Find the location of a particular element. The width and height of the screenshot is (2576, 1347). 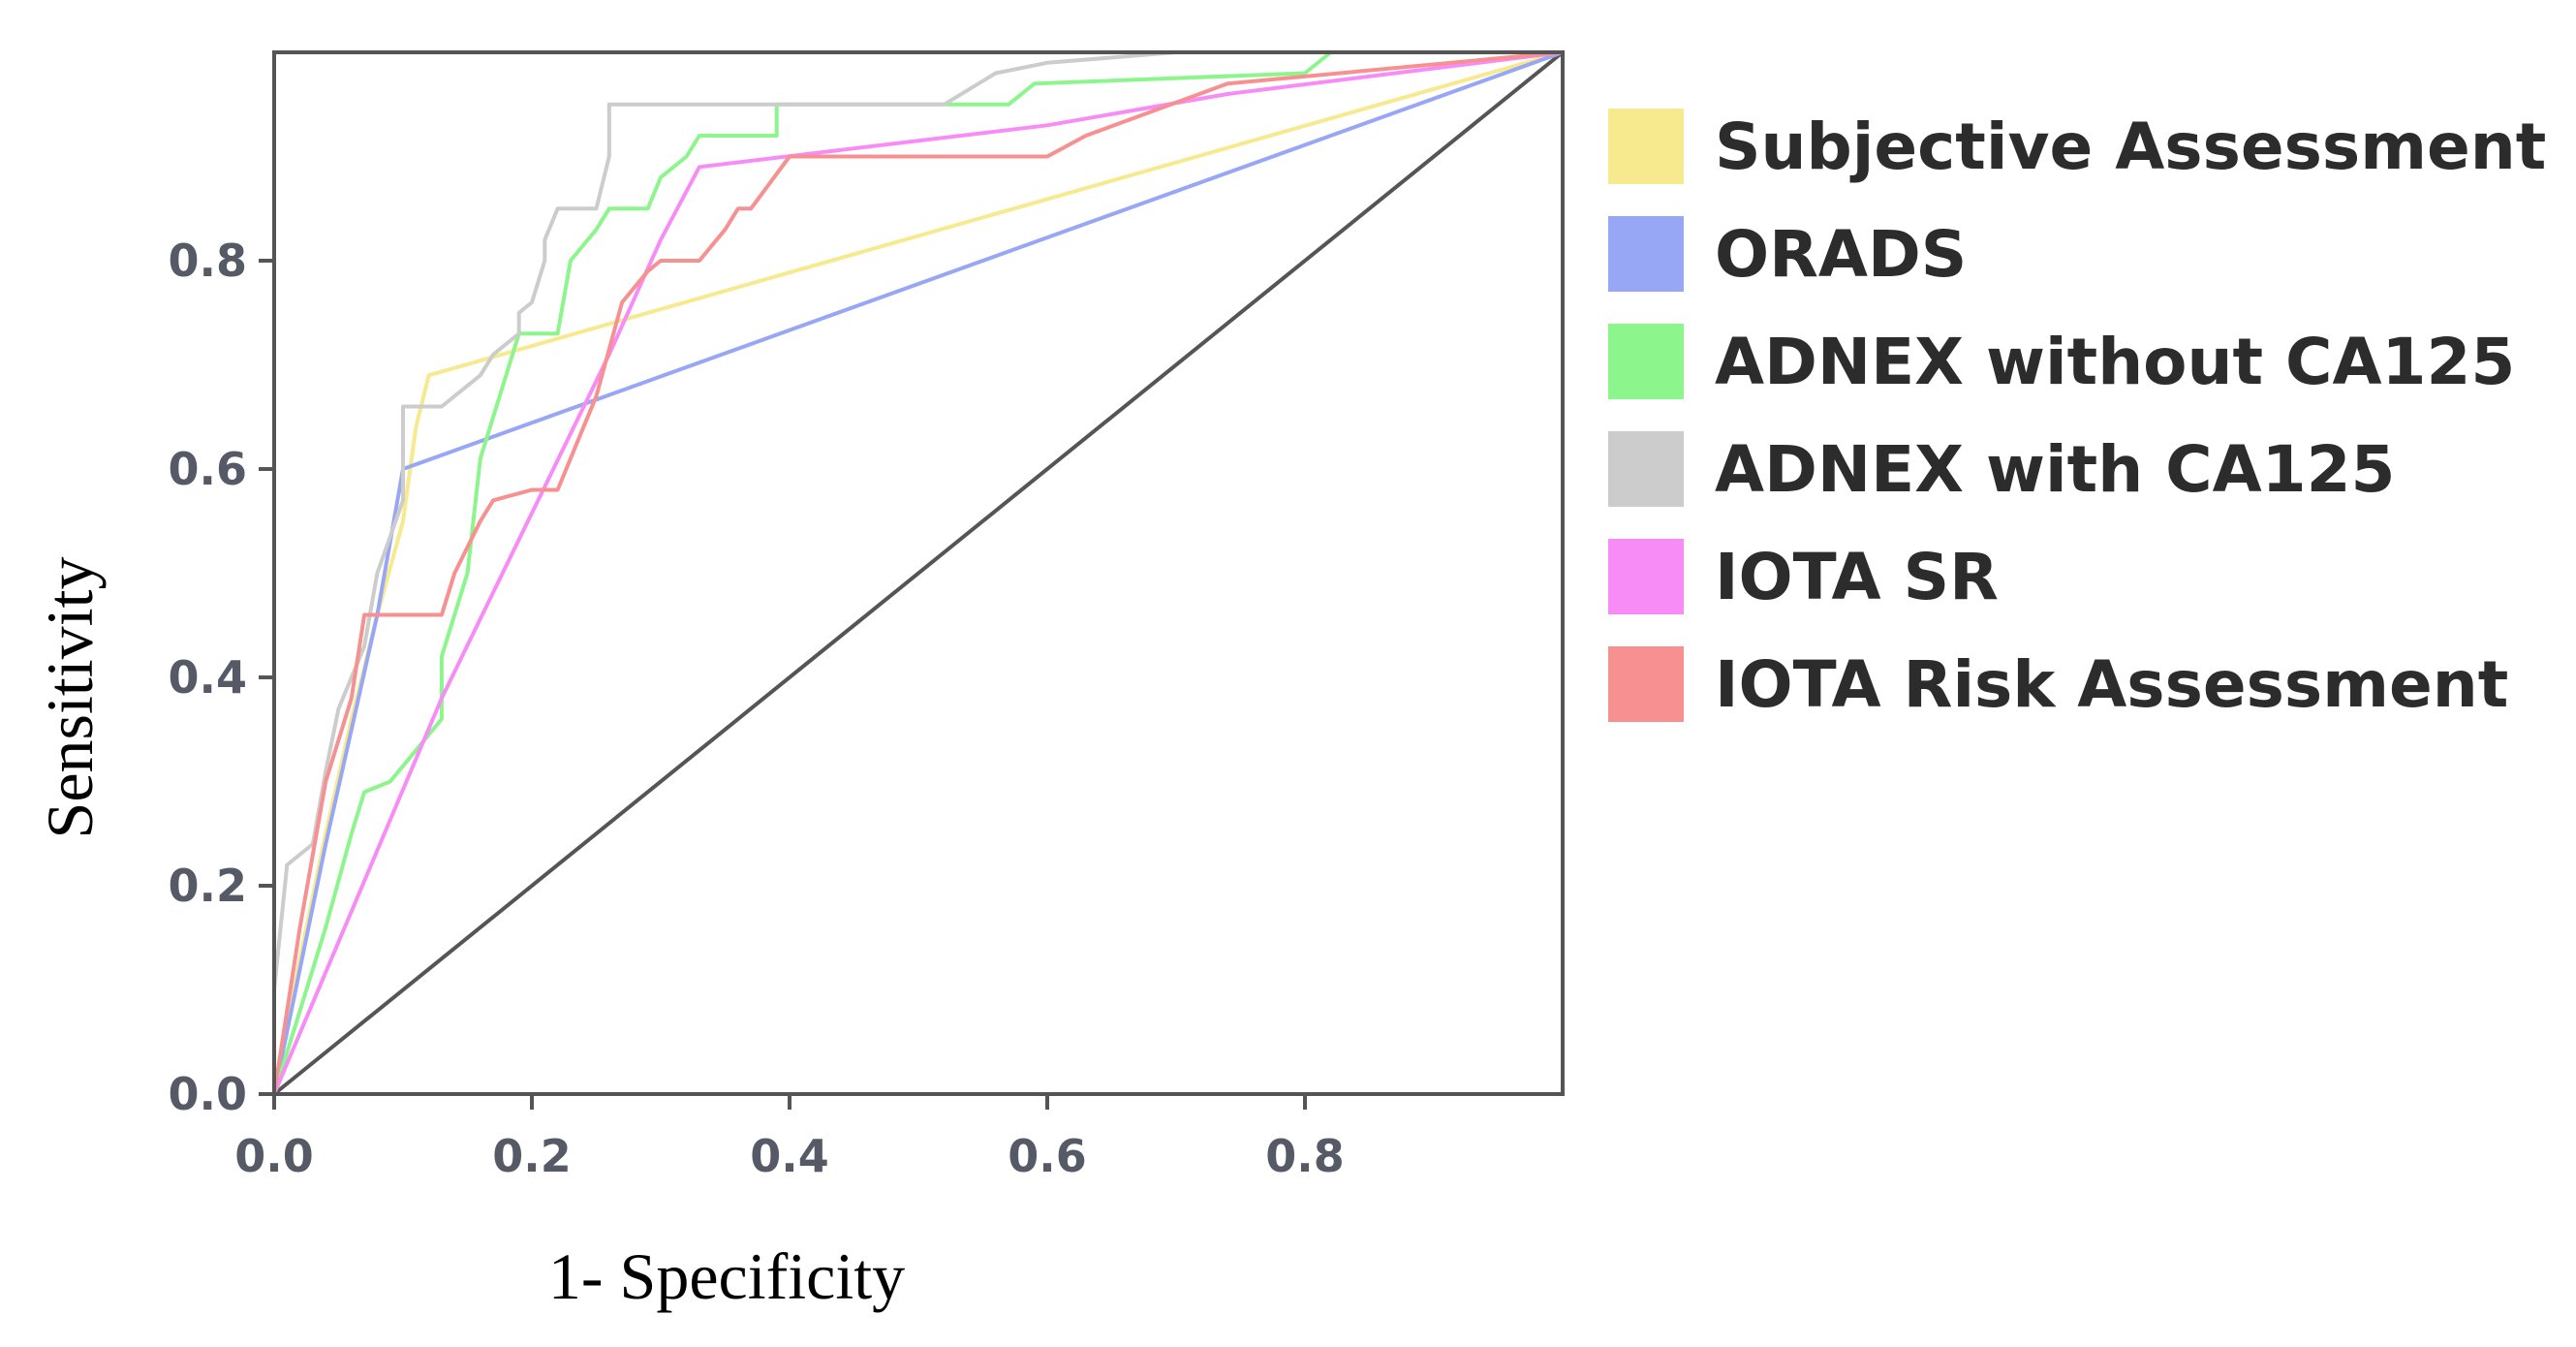

legend-swatch-subjective-assessment is located at coordinates (1646, 146).